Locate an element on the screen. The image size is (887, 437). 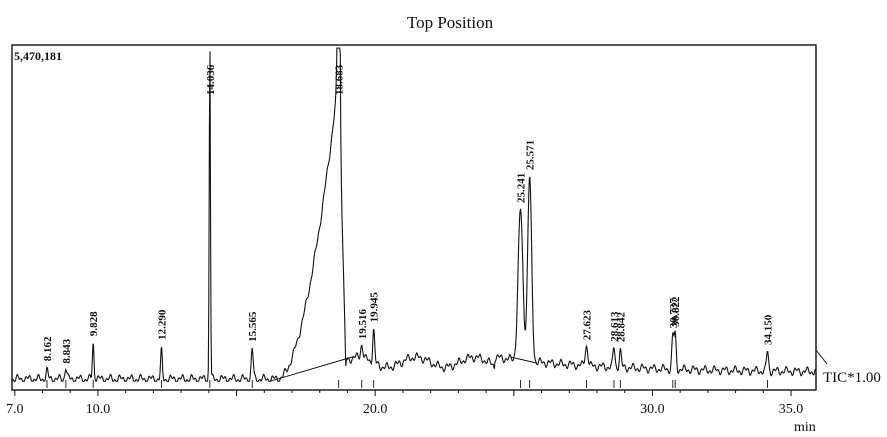
x-tick-label: 20.0 is located at coordinates (375, 409).